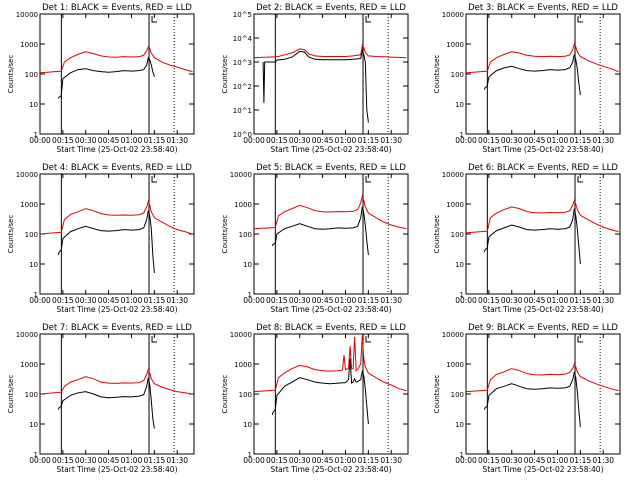 Image resolution: width=640 pixels, height=485 pixels. I want to click on panel-title: Det 5: BLACK = Events, RED = LLD, so click(331, 168).